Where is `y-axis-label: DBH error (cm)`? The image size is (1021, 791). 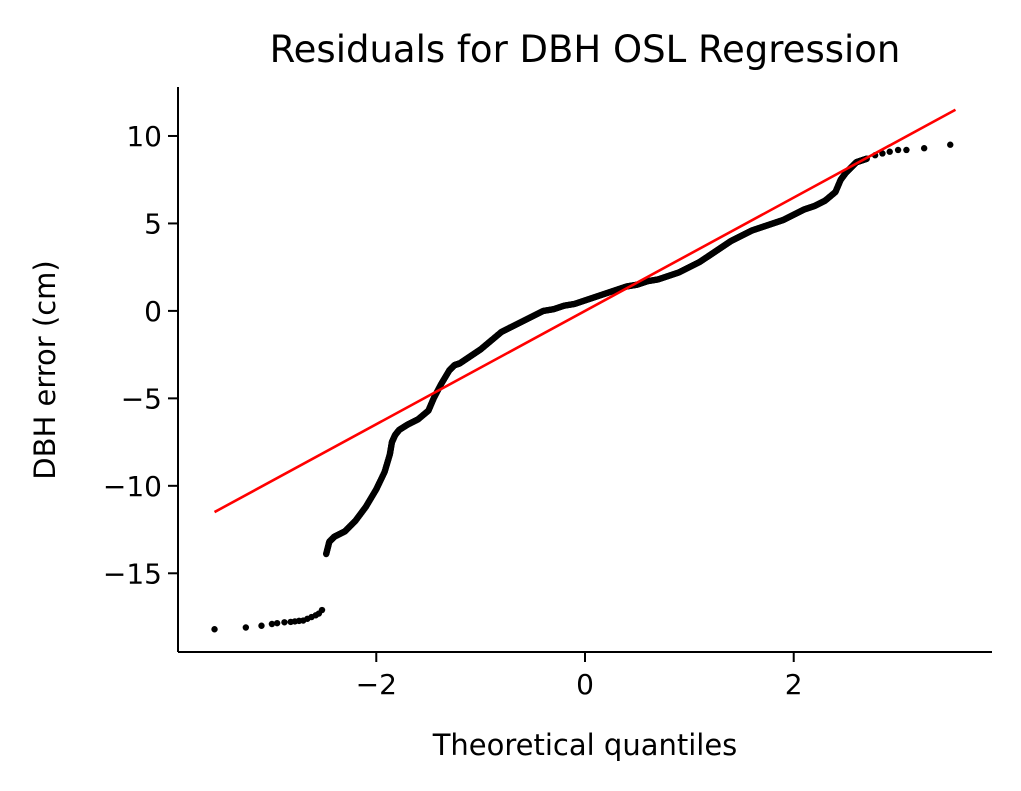 y-axis-label: DBH error (cm) is located at coordinates (45, 370).